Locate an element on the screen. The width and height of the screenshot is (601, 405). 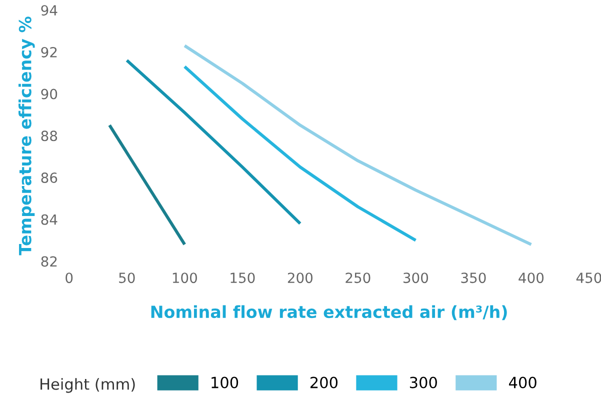
y-tick-label: 84 is located at coordinates (49, 219).